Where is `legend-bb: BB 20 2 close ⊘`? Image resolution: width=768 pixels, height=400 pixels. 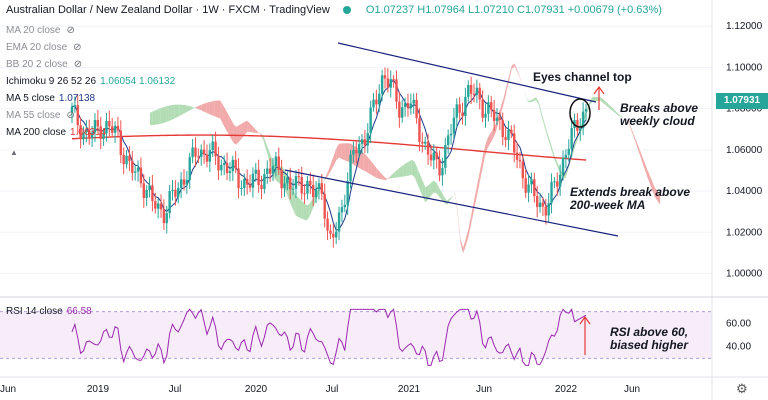
legend-bb: BB 20 2 close ⊘ is located at coordinates (90, 64).